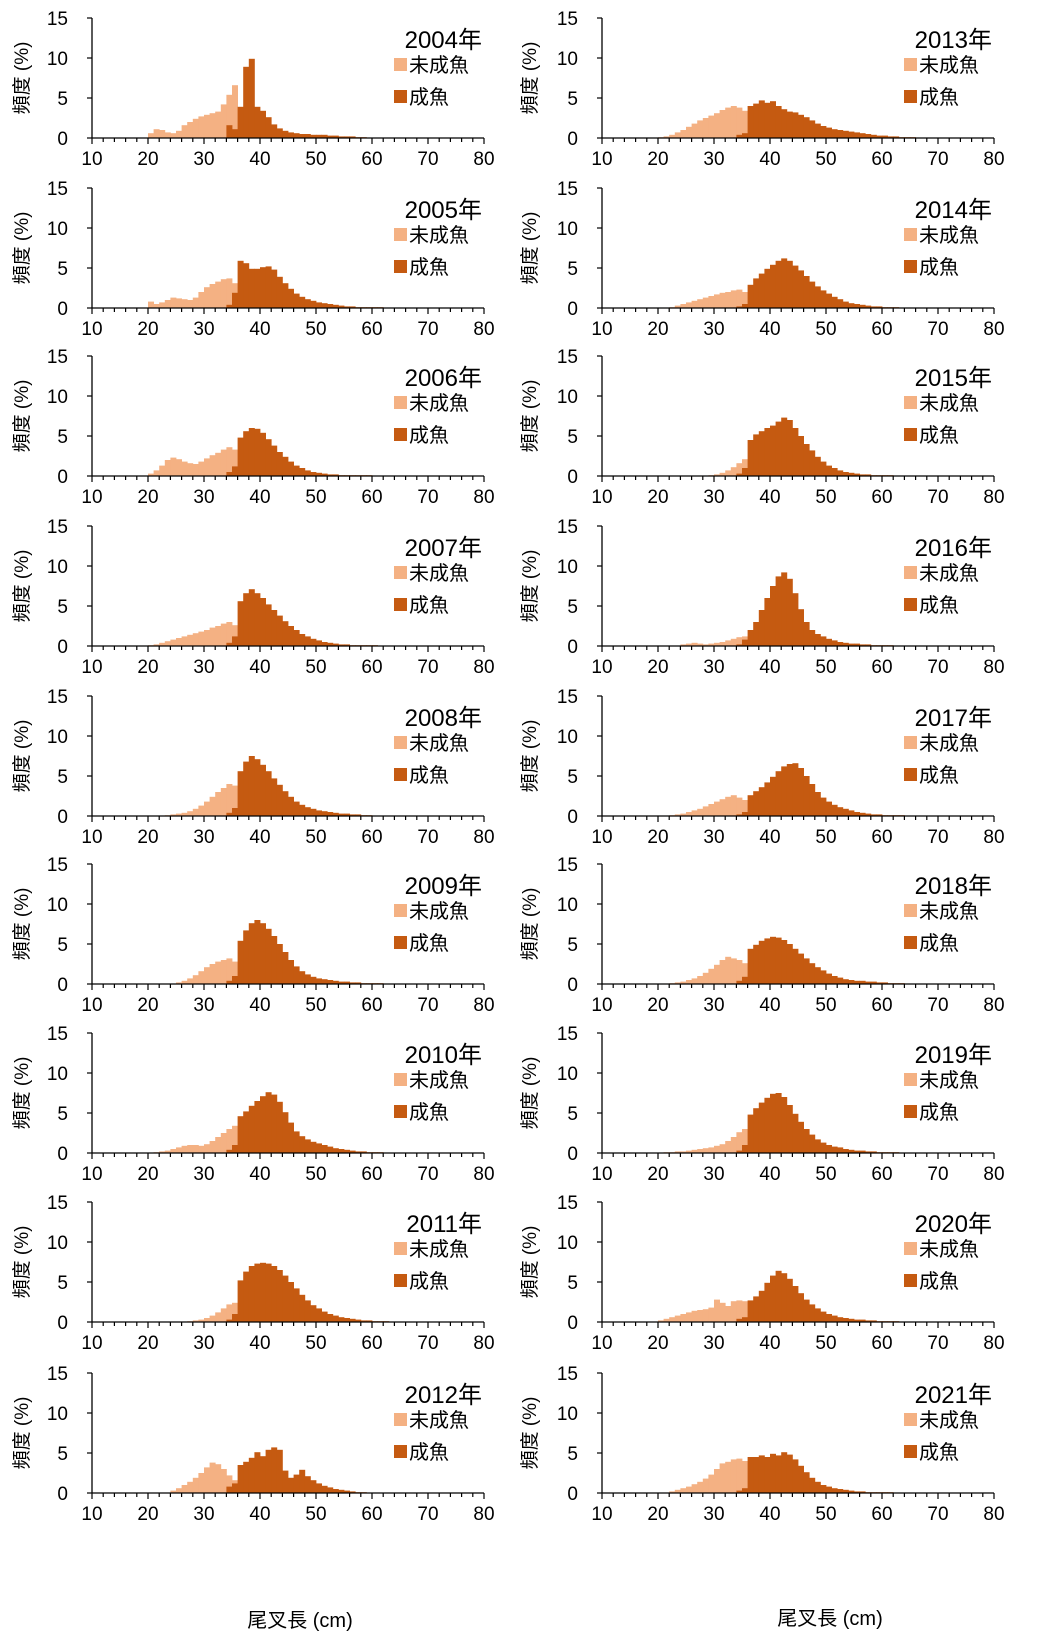 The width and height of the screenshot is (1053, 1636). I want to click on y-tick-label: 15, so click(57, 19).